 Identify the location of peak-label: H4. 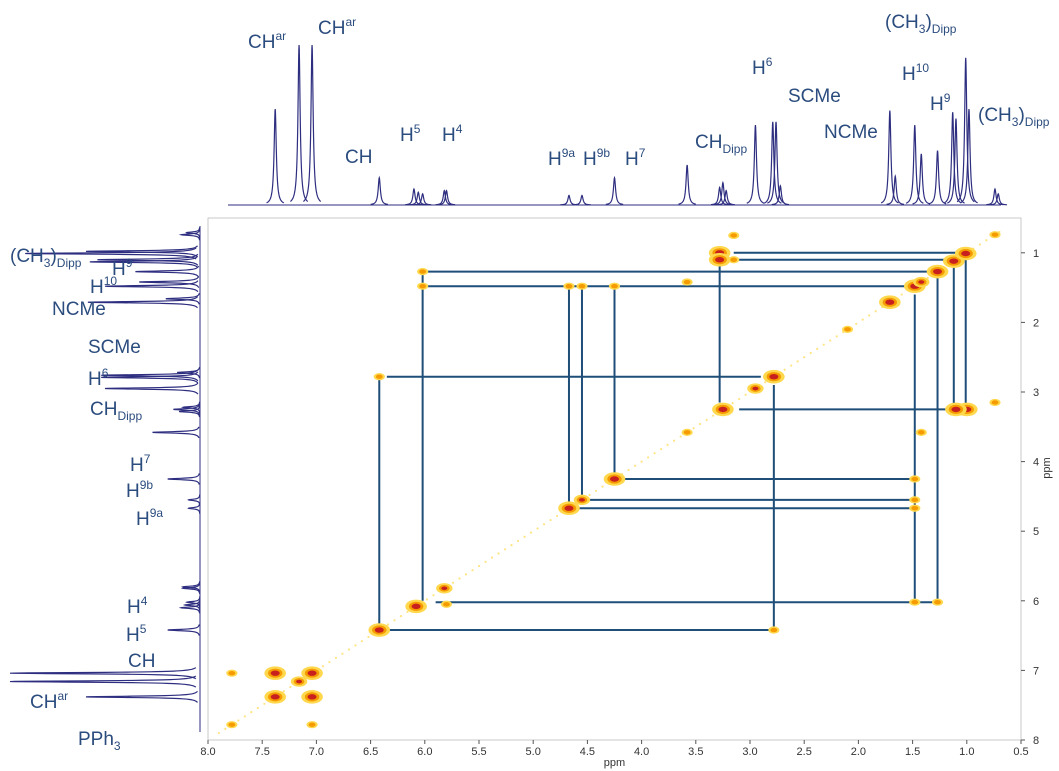
(452, 134).